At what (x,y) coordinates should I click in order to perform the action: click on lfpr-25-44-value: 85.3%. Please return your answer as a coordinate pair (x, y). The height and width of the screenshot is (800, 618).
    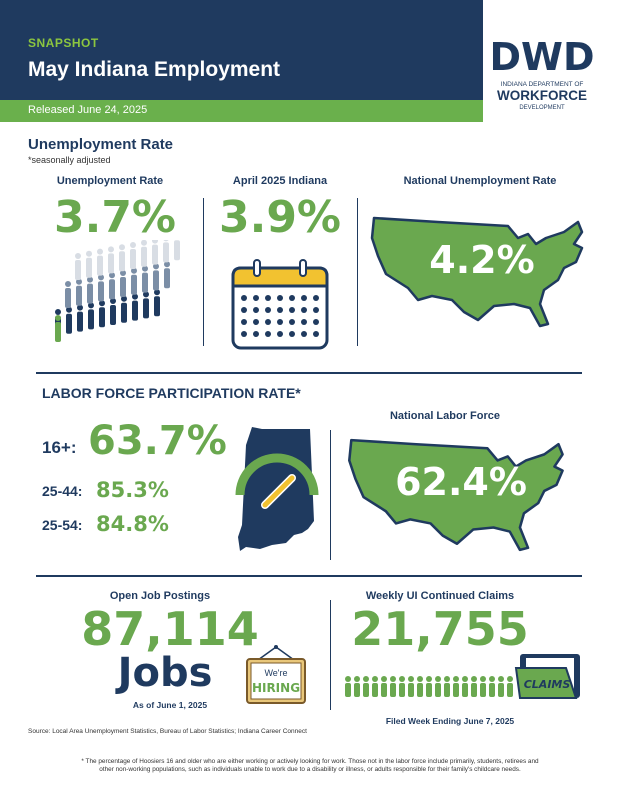
    Looking at the image, I should click on (132, 490).